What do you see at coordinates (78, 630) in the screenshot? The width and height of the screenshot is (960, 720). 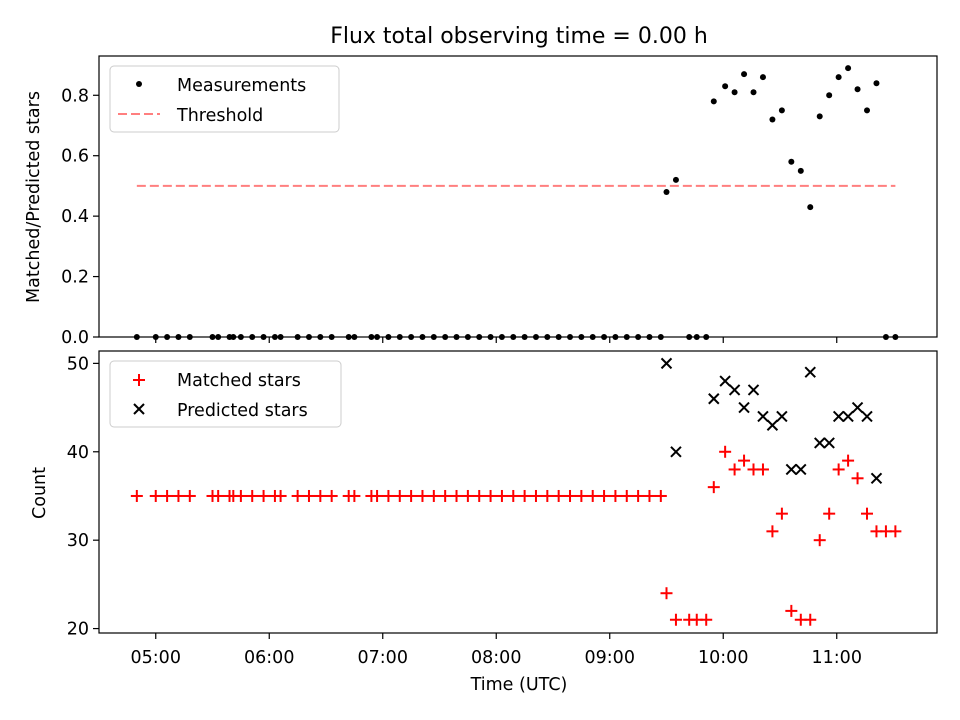 I see `bottom-y-tick-label: 20` at bounding box center [78, 630].